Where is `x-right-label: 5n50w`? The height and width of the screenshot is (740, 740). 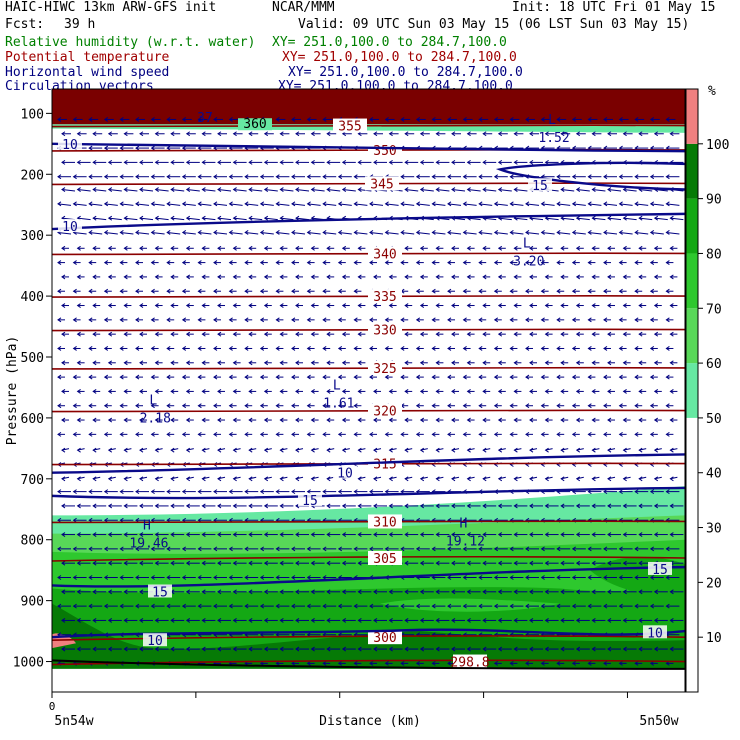
x-right-label: 5n50w is located at coordinates (658, 721).